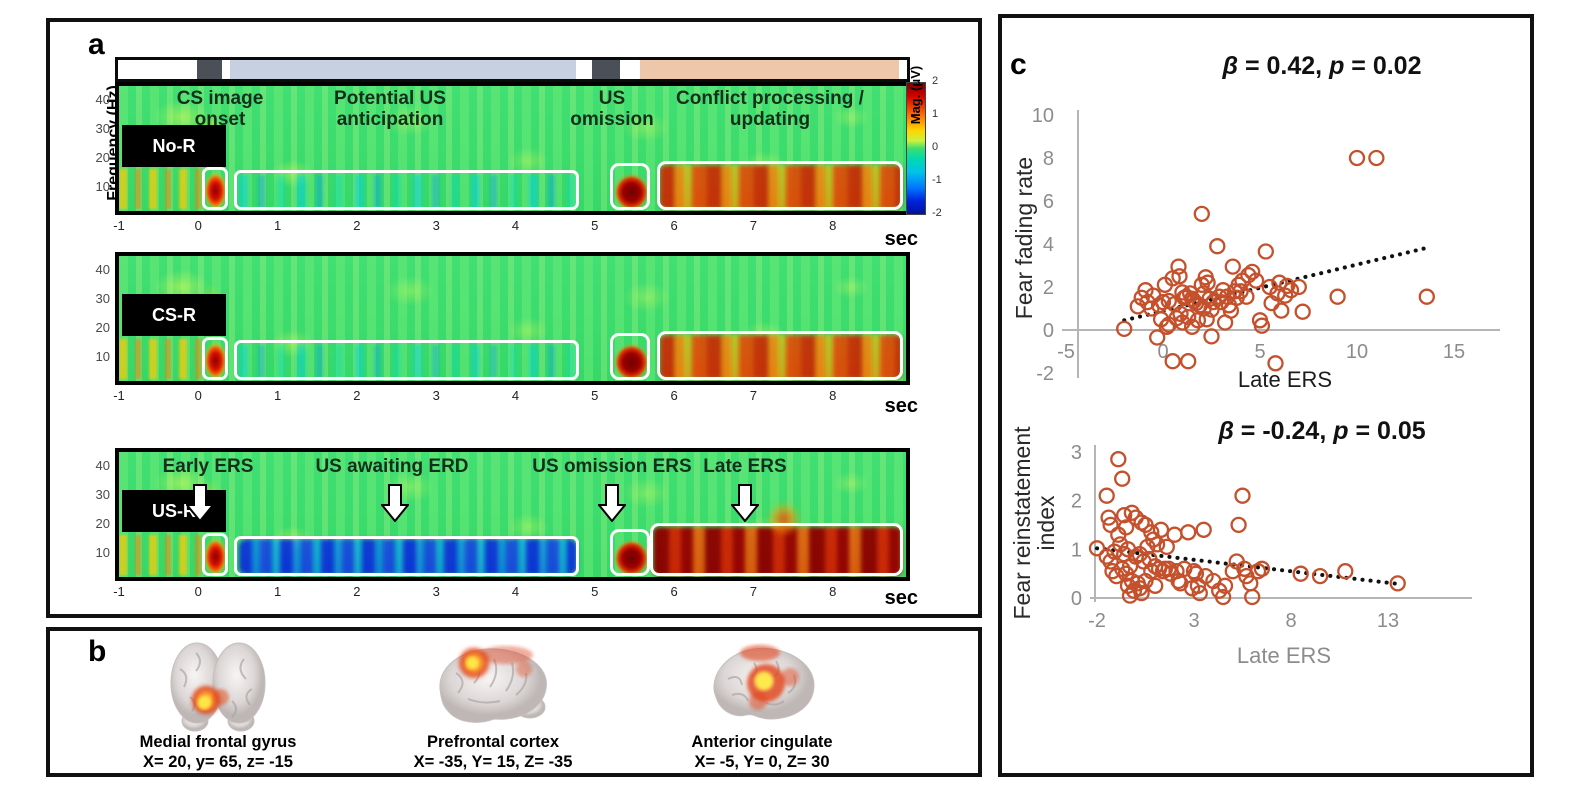  Describe the element at coordinates (174, 315) in the screenshot. I see `condition-label-cs-r: CS-R` at that location.